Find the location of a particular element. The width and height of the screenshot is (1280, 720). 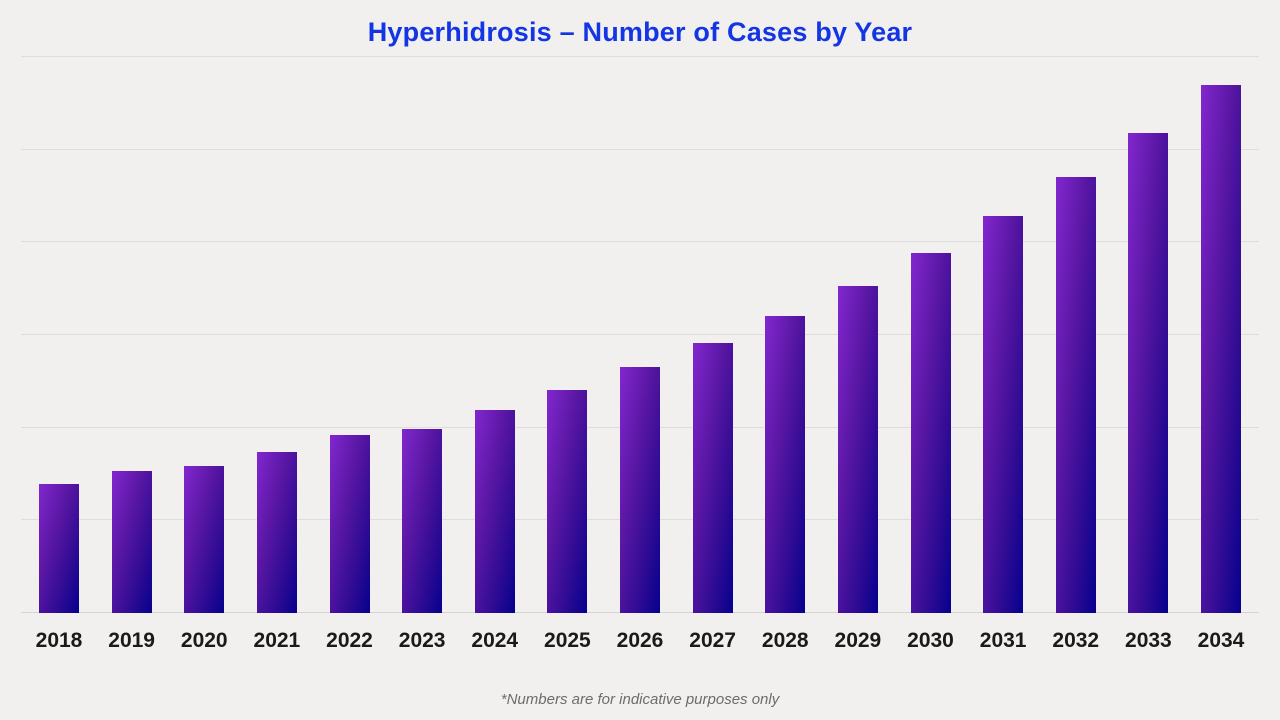

x-axis-label: 2018 is located at coordinates (59, 640).